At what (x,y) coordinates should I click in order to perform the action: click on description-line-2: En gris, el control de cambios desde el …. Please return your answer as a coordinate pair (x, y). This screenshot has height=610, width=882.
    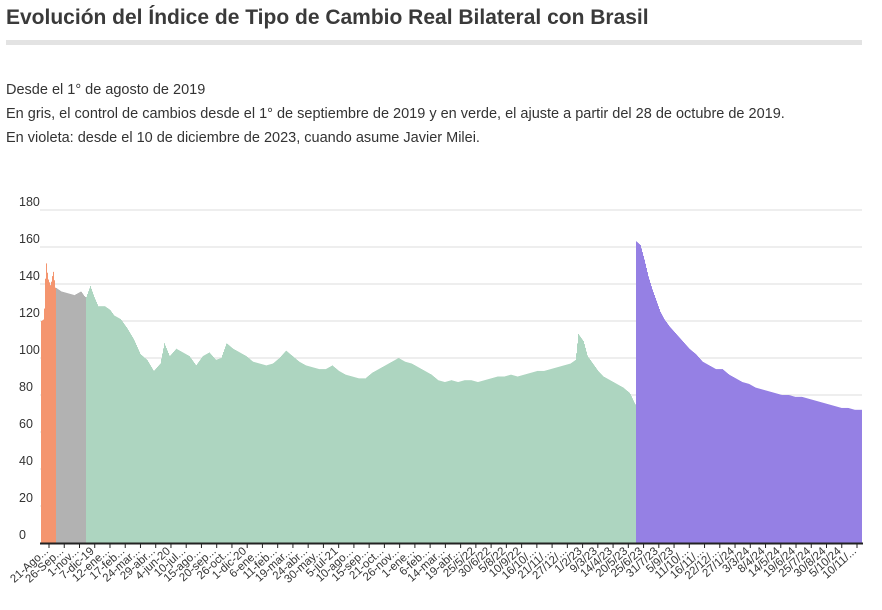
    Looking at the image, I should click on (395, 114).